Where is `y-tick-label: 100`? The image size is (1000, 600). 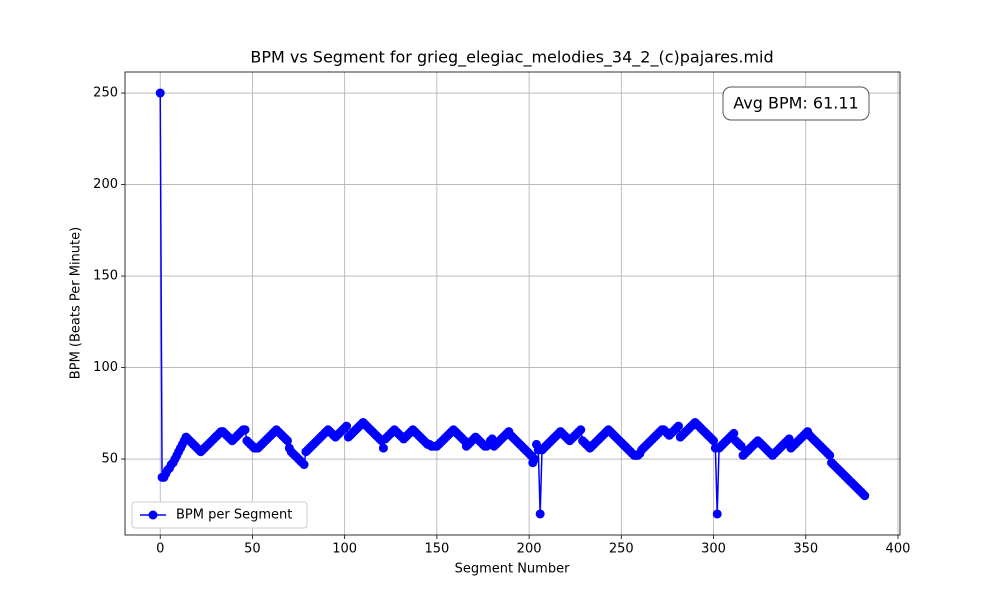
y-tick-label: 100 is located at coordinates (105, 367).